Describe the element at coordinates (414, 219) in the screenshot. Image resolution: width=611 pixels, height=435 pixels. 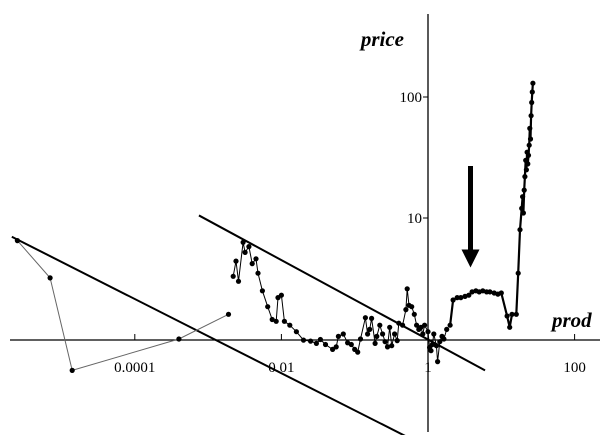
I see `y-tick-label: 10` at that location.